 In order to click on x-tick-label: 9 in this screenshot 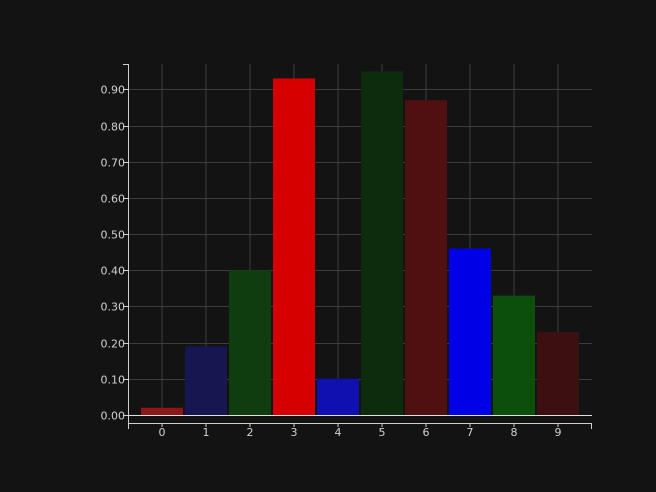, I will do `click(558, 432)`.